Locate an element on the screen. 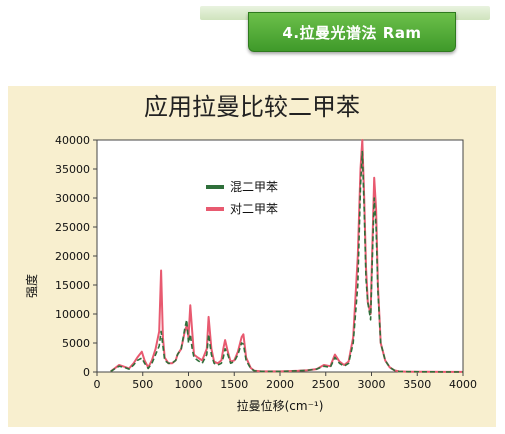 This screenshot has height=434, width=505. y-tick-label: 15000 is located at coordinates (72, 285).